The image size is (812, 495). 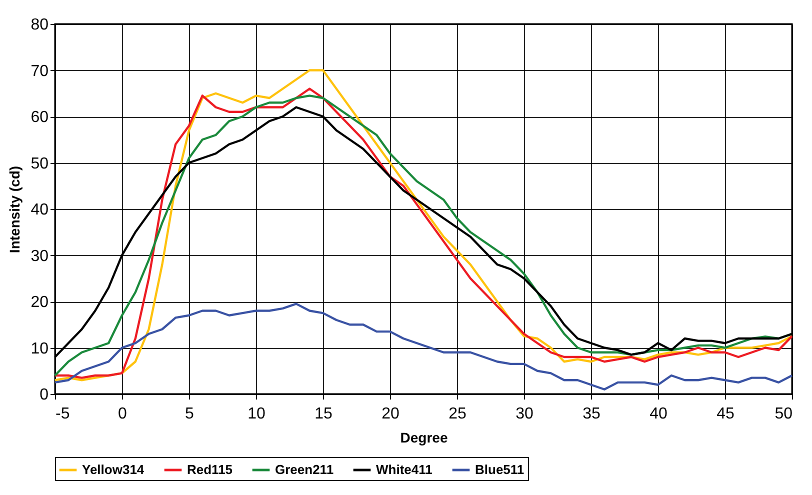 What do you see at coordinates (499, 469) in the screenshot?
I see `legend-label: Blue511` at bounding box center [499, 469].